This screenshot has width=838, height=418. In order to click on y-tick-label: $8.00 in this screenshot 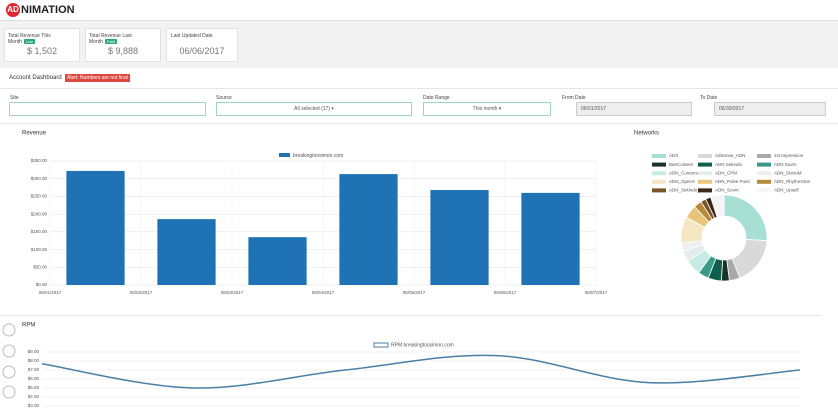, I will do `click(34, 360)`.